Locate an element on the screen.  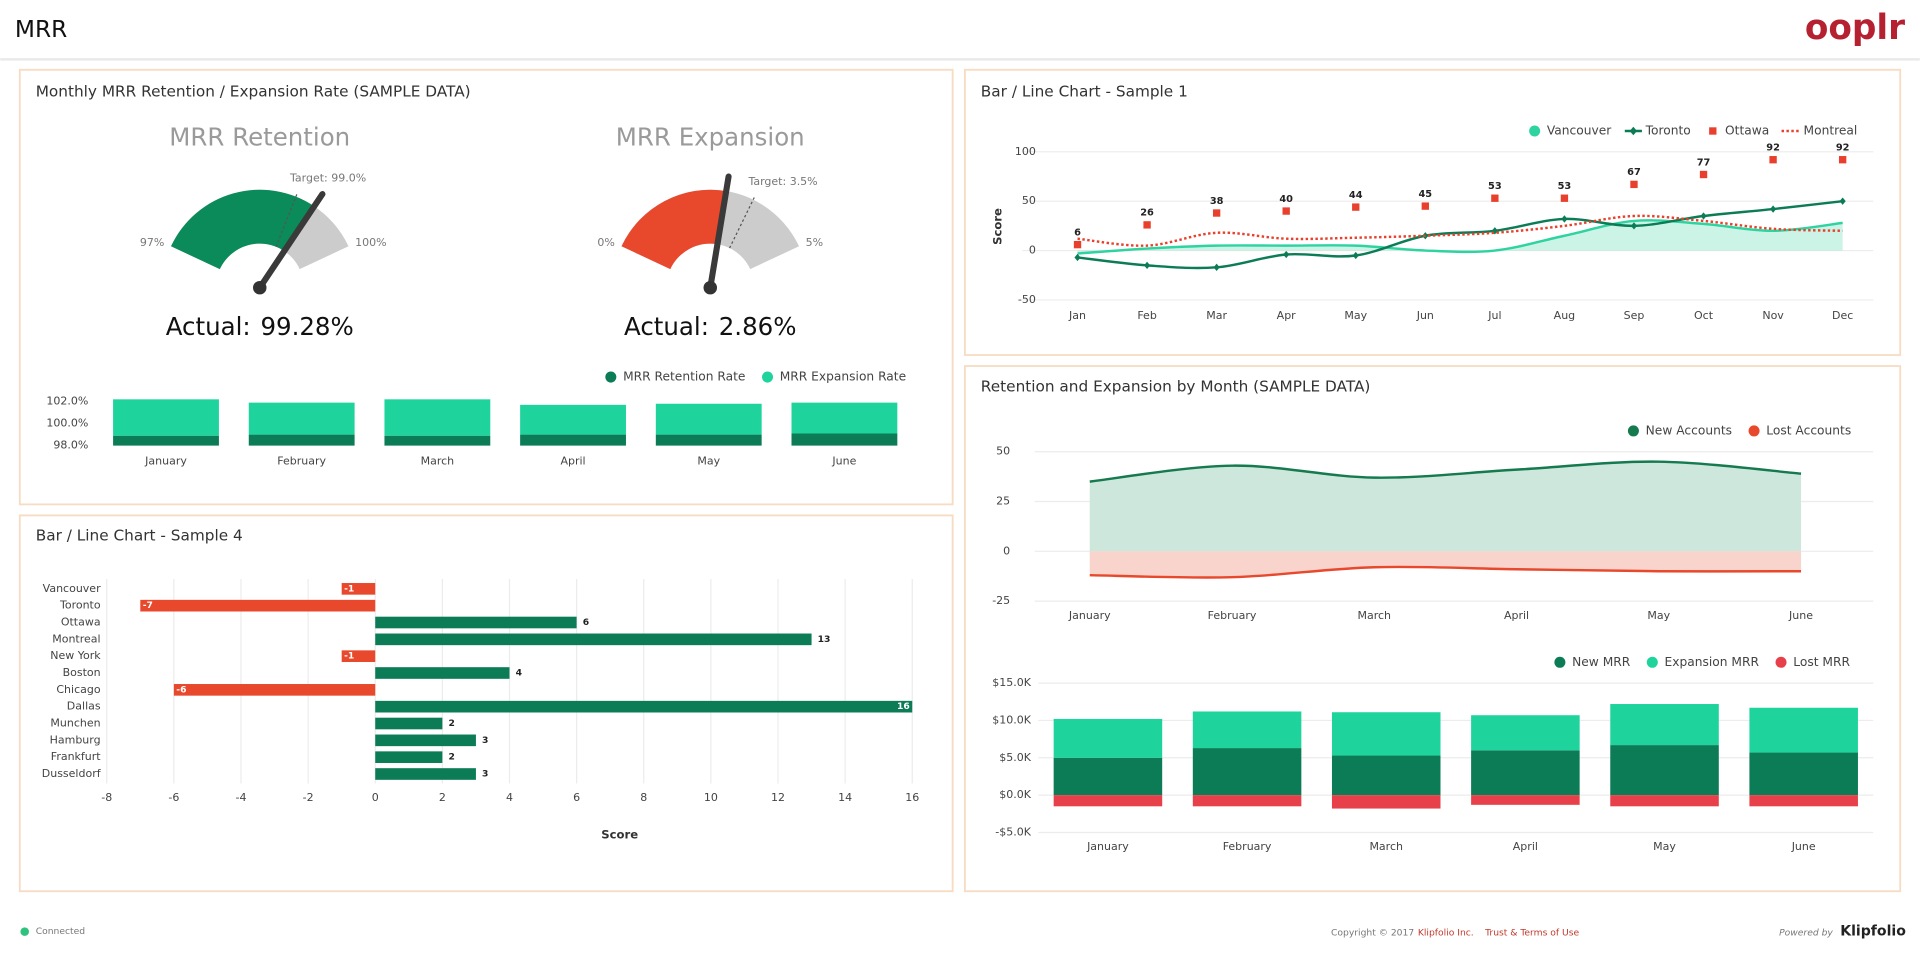
data-label: 38 is located at coordinates (1217, 201).